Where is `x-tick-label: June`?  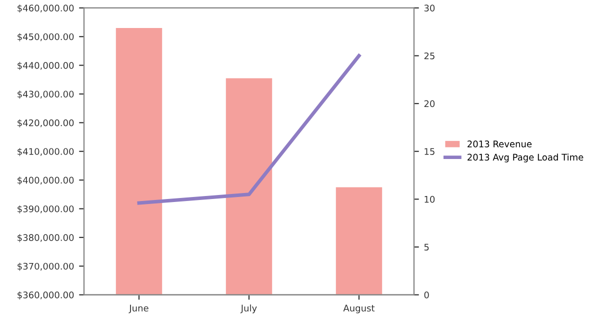 x-tick-label: June is located at coordinates (138, 309).